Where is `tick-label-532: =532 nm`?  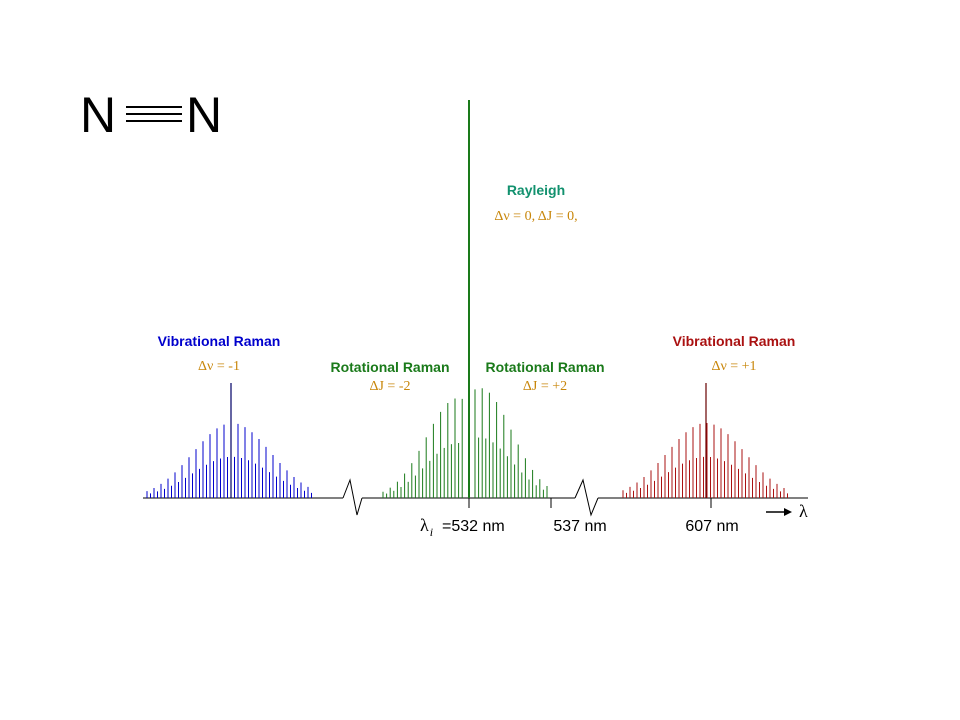 tick-label-532: =532 nm is located at coordinates (473, 526).